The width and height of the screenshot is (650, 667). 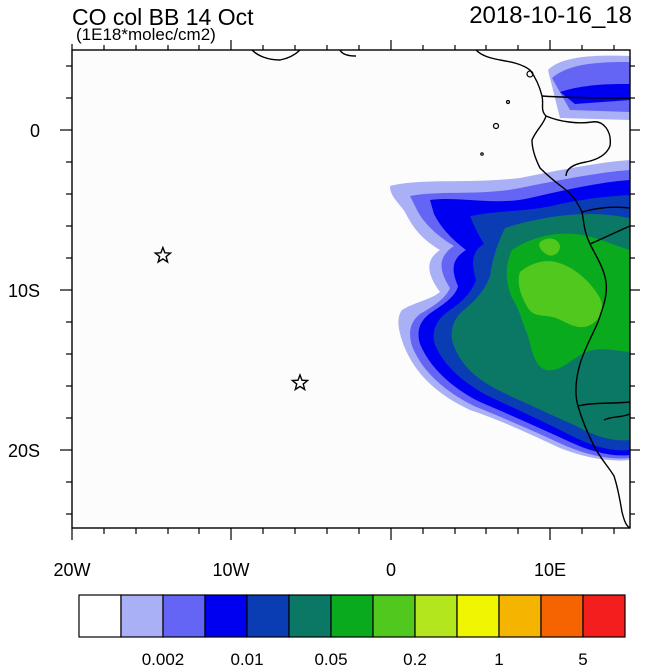 I want to click on y-tick-0: 0, so click(x=35, y=131).